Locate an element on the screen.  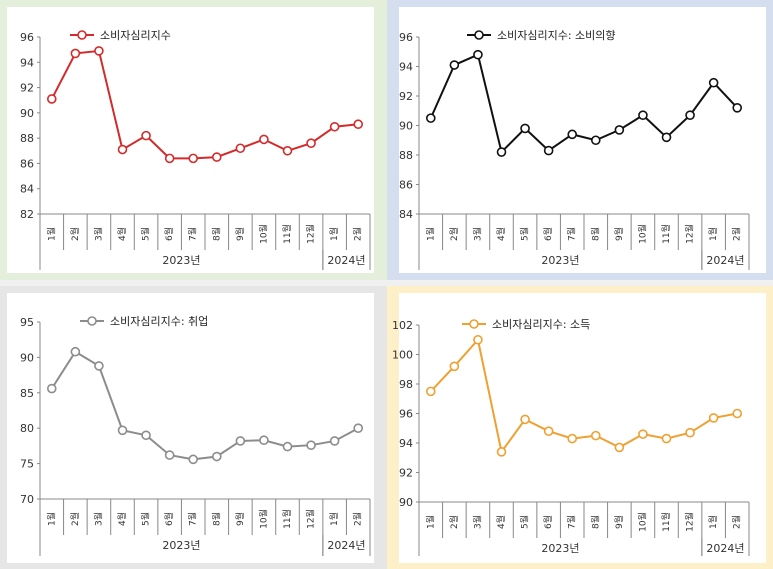
y-tick-label: 80 is located at coordinates (27, 428).